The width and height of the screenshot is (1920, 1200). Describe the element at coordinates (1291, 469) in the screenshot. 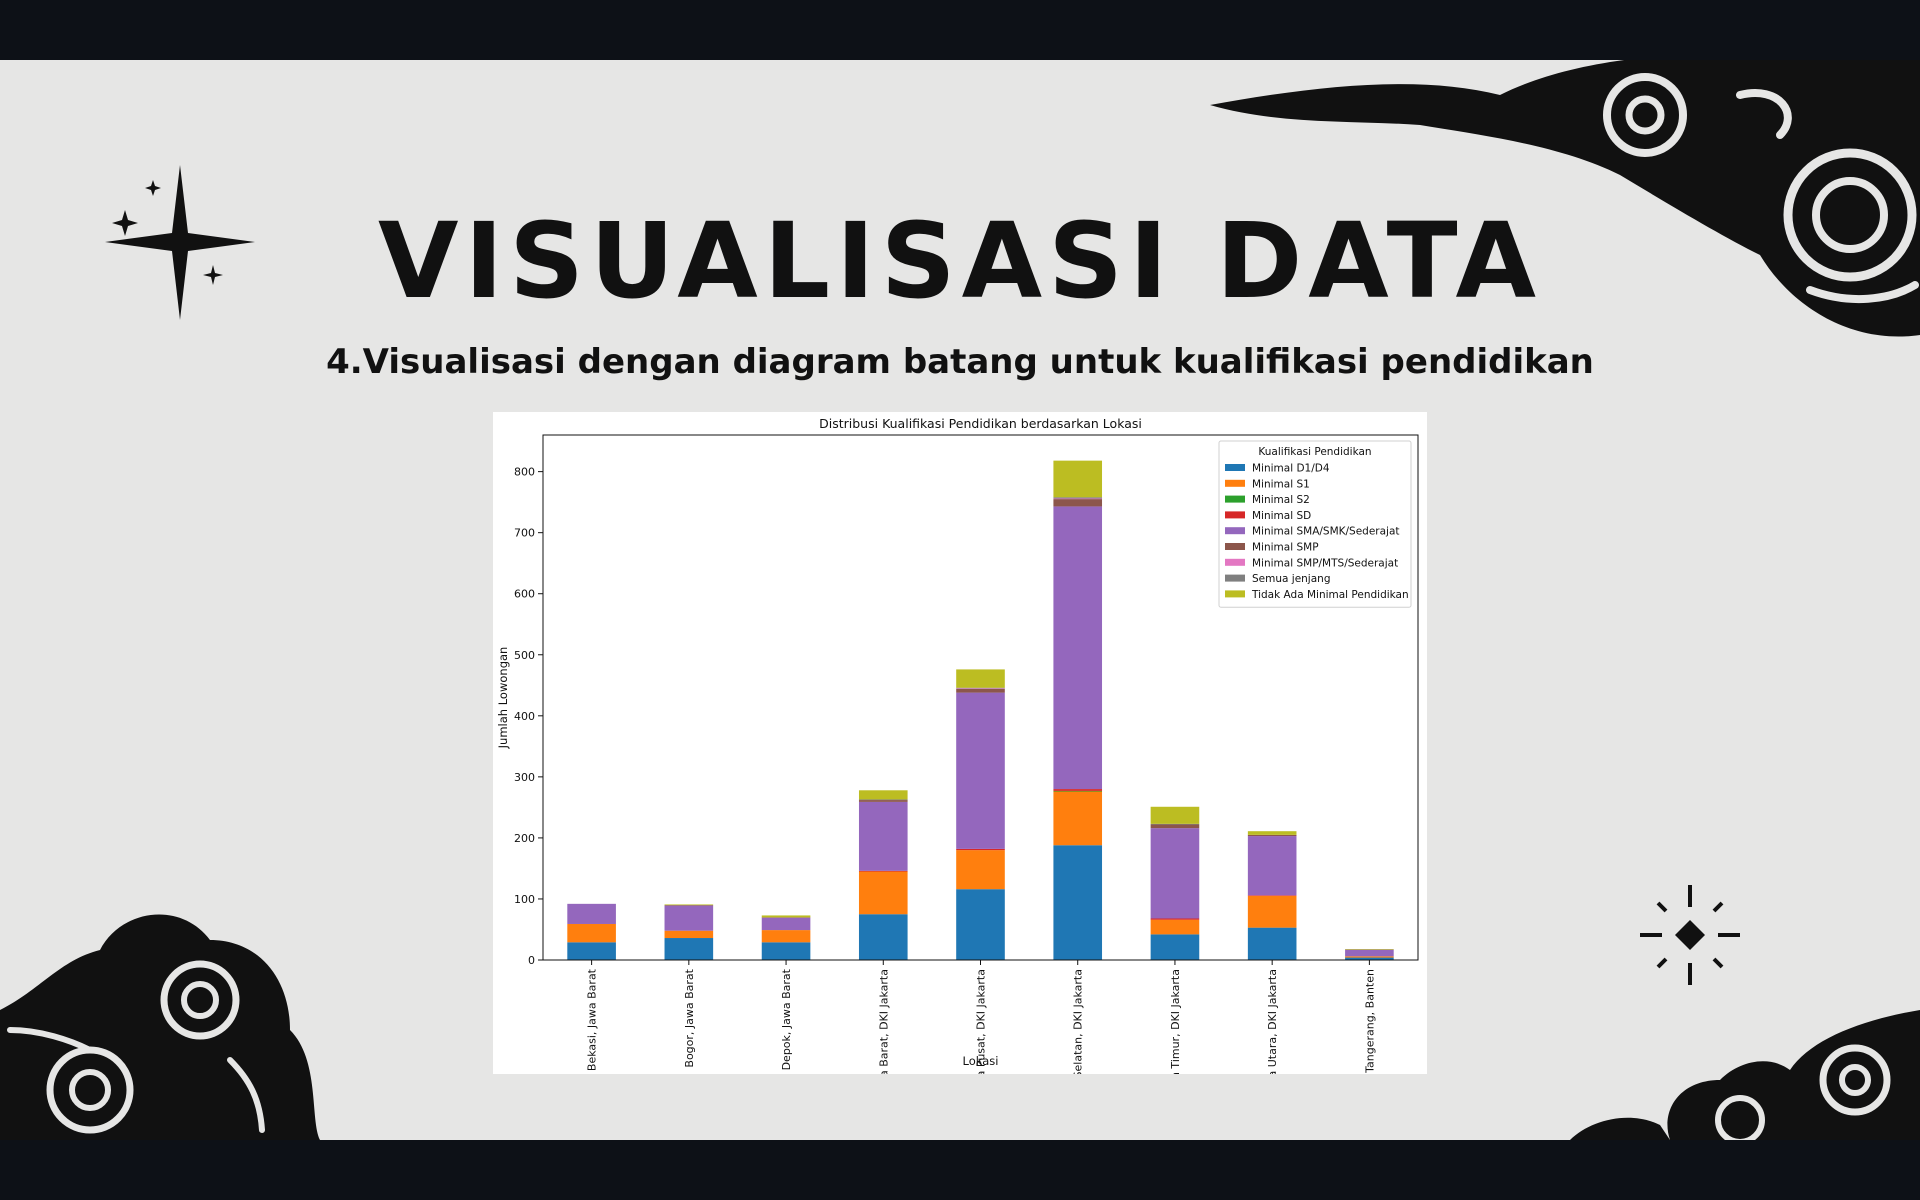

I see `legend-item: Minimal D1/D4` at that location.